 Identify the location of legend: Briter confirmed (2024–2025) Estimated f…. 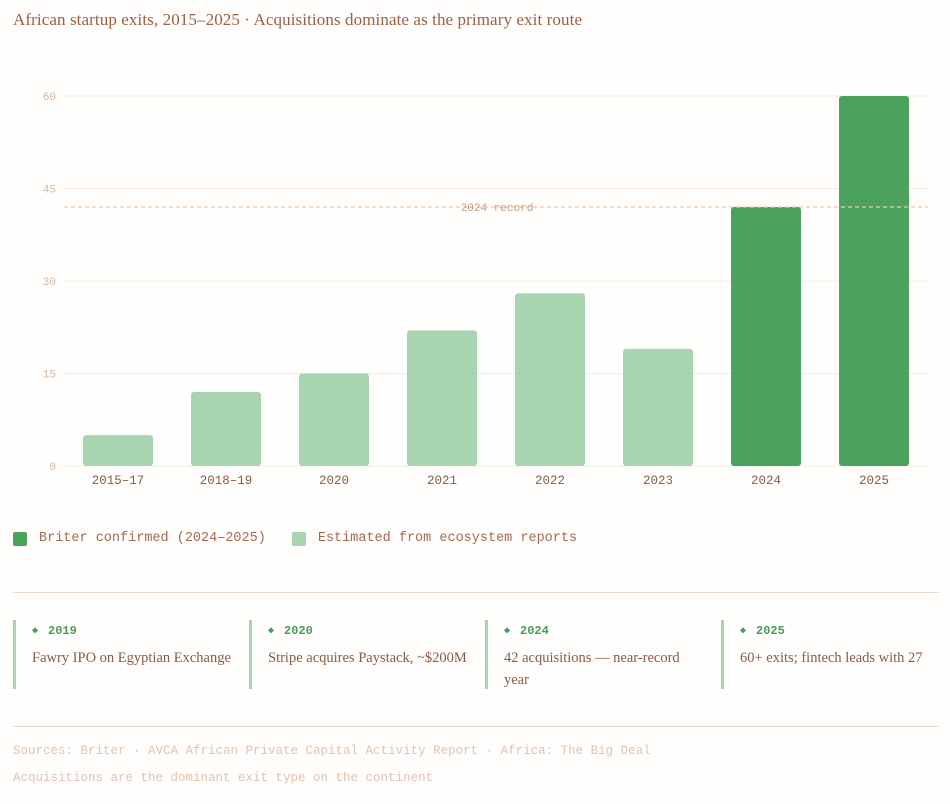
(308, 538).